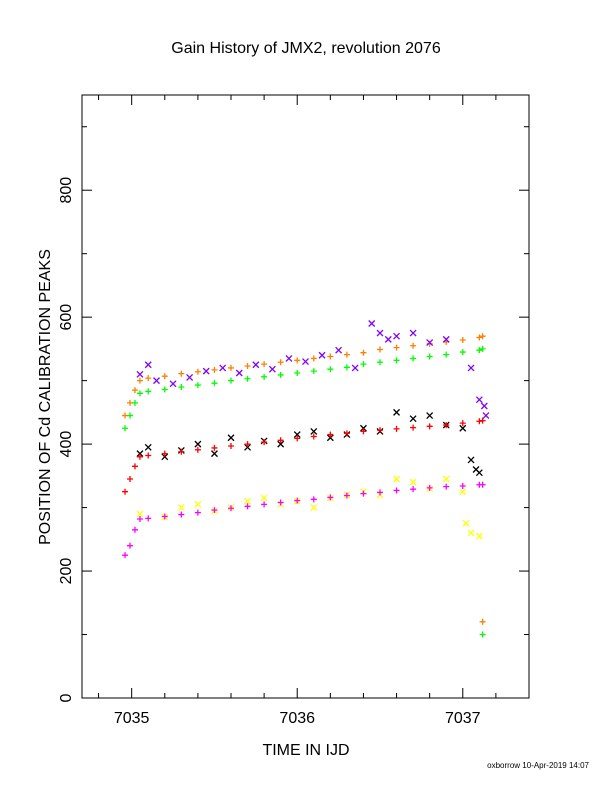 This screenshot has width=612, height=792. Describe the element at coordinates (66, 444) in the screenshot. I see `y-tick-label: 400` at that location.